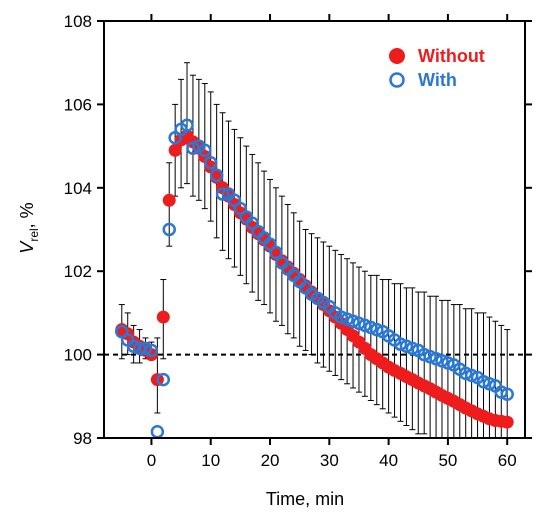 This screenshot has height=518, width=550. I want to click on legend-marker-with, so click(397, 80).